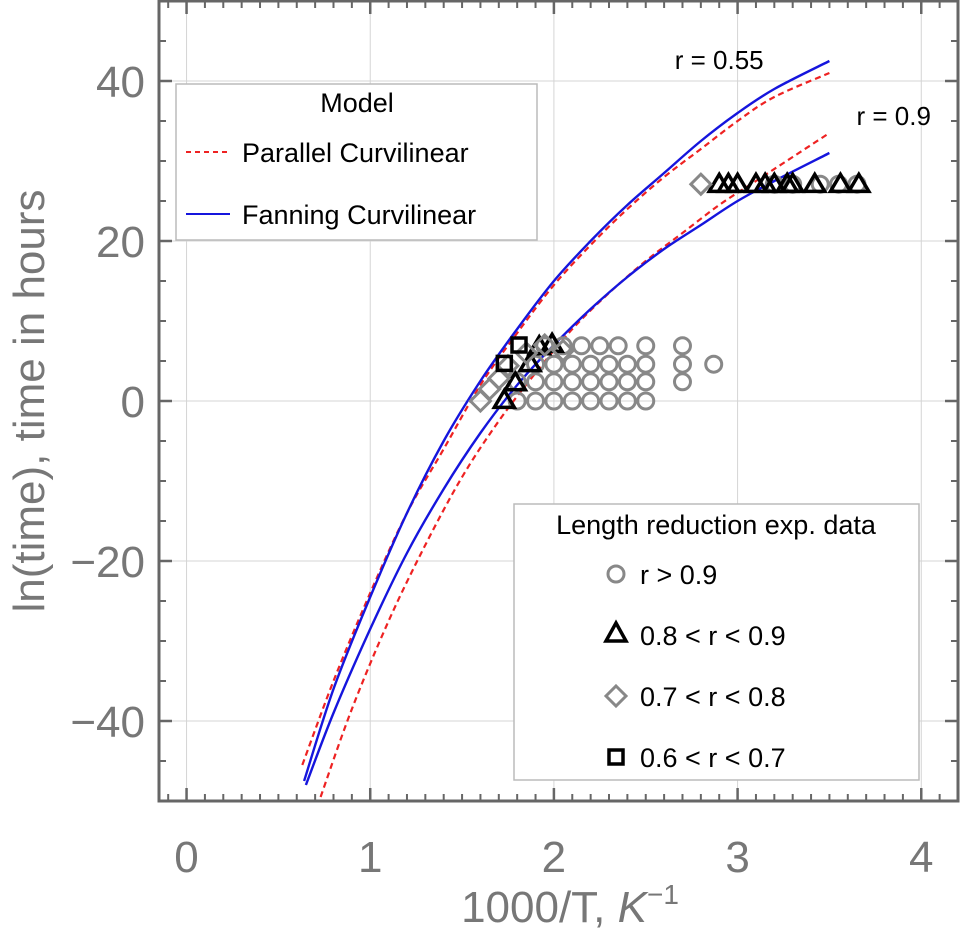 The height and width of the screenshot is (937, 960). Describe the element at coordinates (357, 103) in the screenshot. I see `model-legend-title: Model` at that location.